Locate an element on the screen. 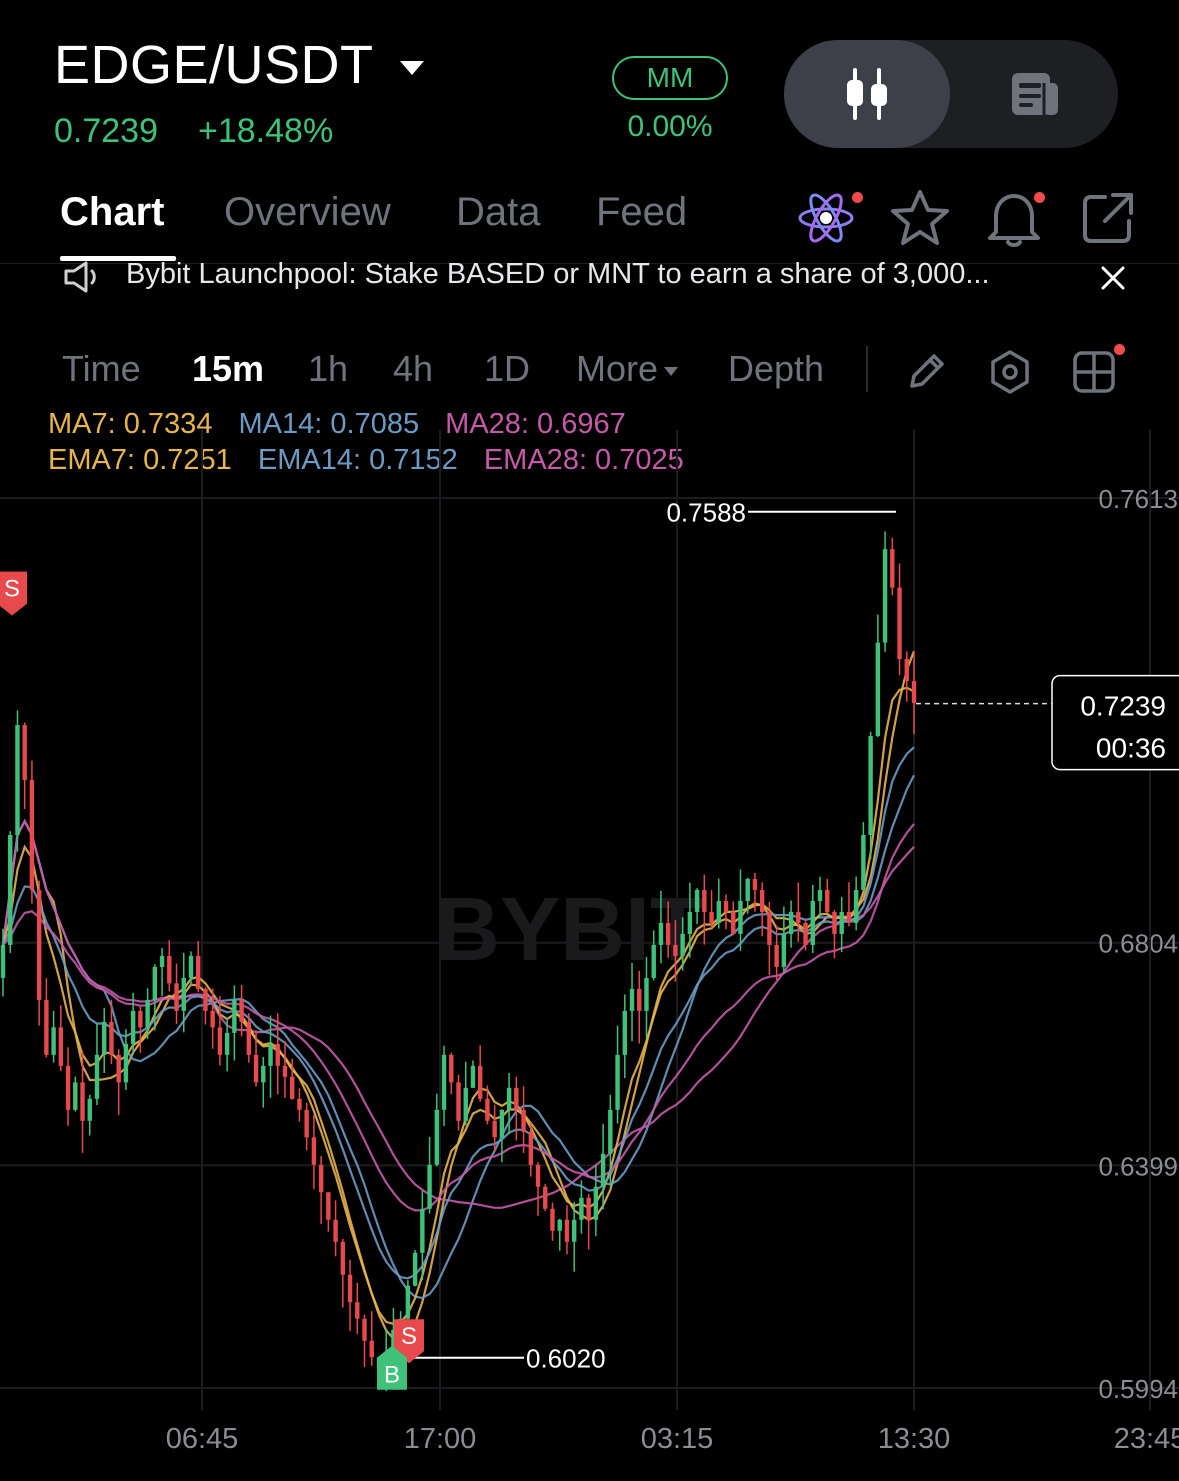 This screenshot has height=1481, width=1179. timeframe-4h: 4h is located at coordinates (413, 368).